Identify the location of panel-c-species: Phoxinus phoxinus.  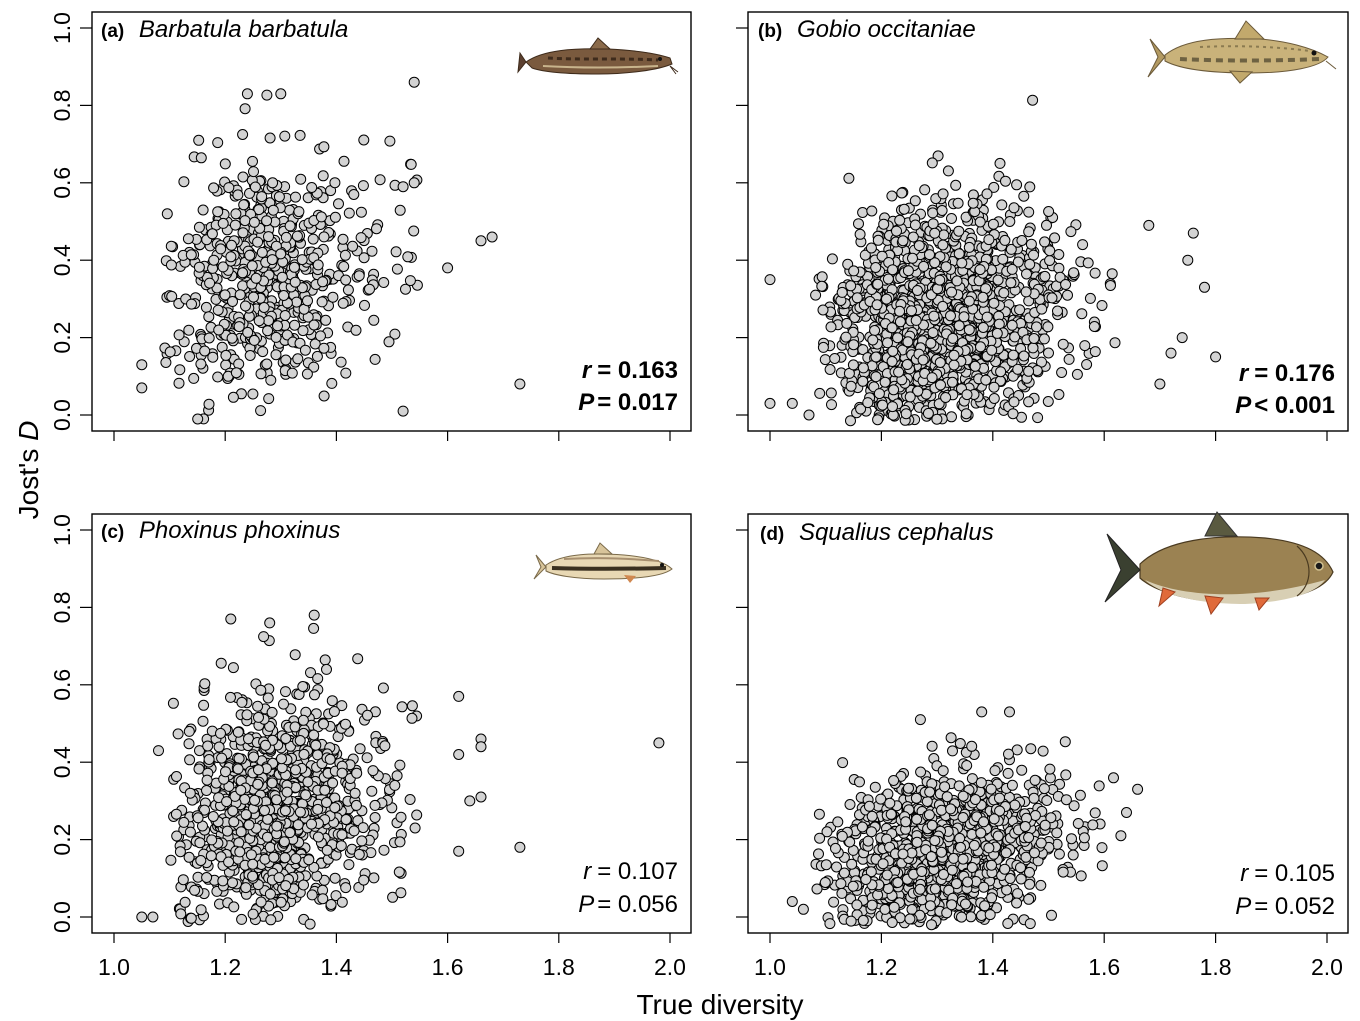
(239, 530).